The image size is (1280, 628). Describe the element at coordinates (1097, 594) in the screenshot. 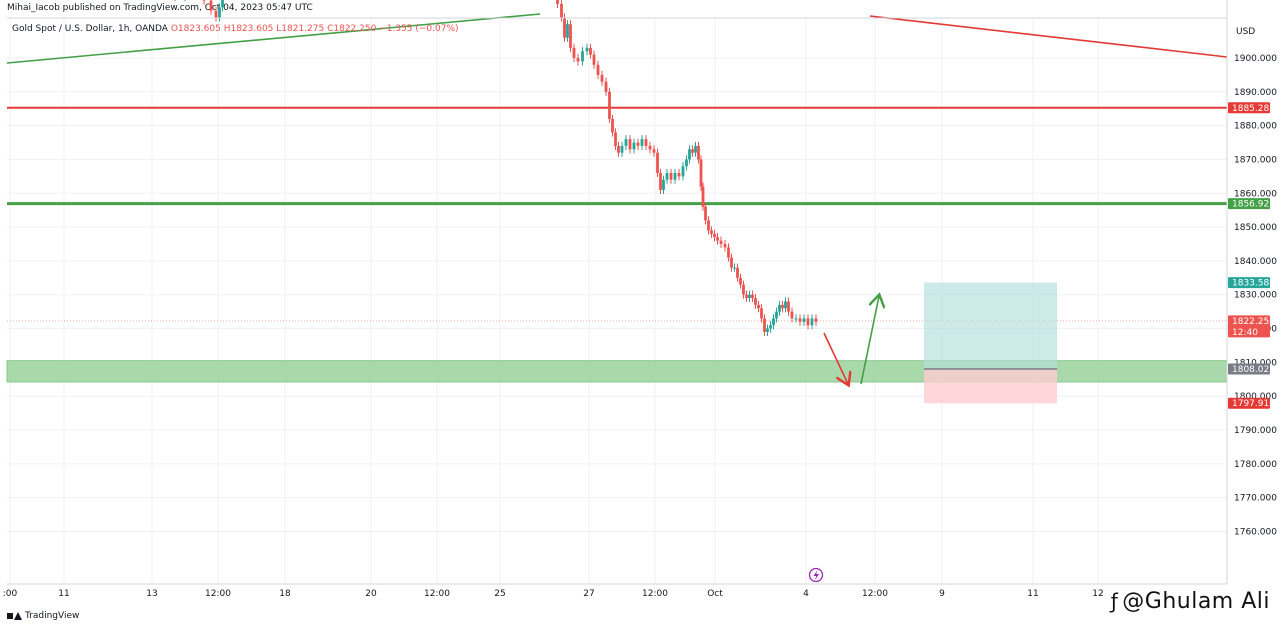

I see `time-tick-label: 12` at that location.